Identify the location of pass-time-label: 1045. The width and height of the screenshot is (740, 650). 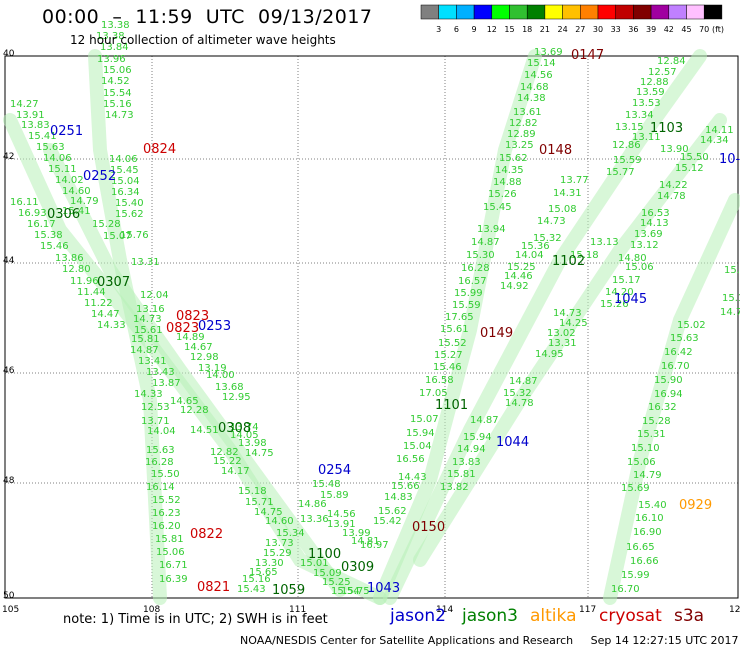
(630, 299).